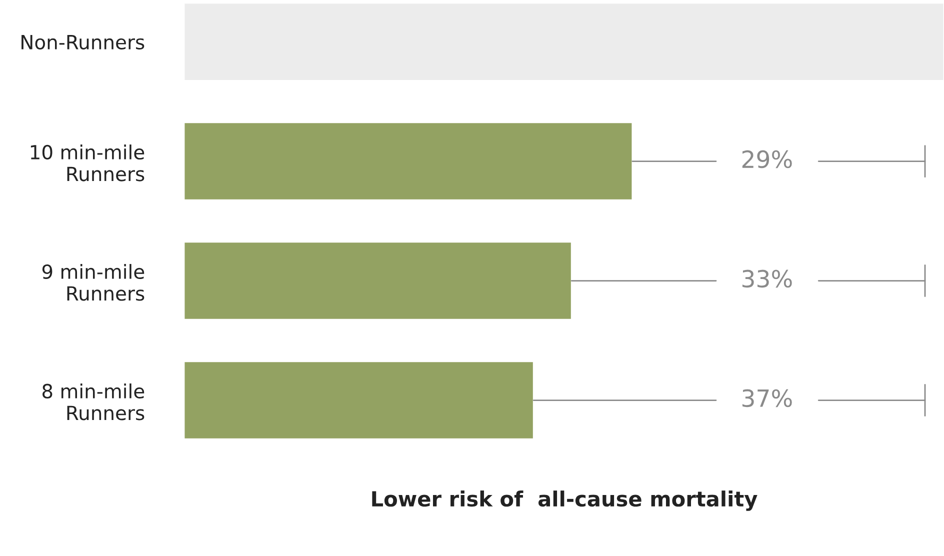 This screenshot has height=556, width=944. Describe the element at coordinates (767, 159) in the screenshot. I see `annotation: 29%` at that location.